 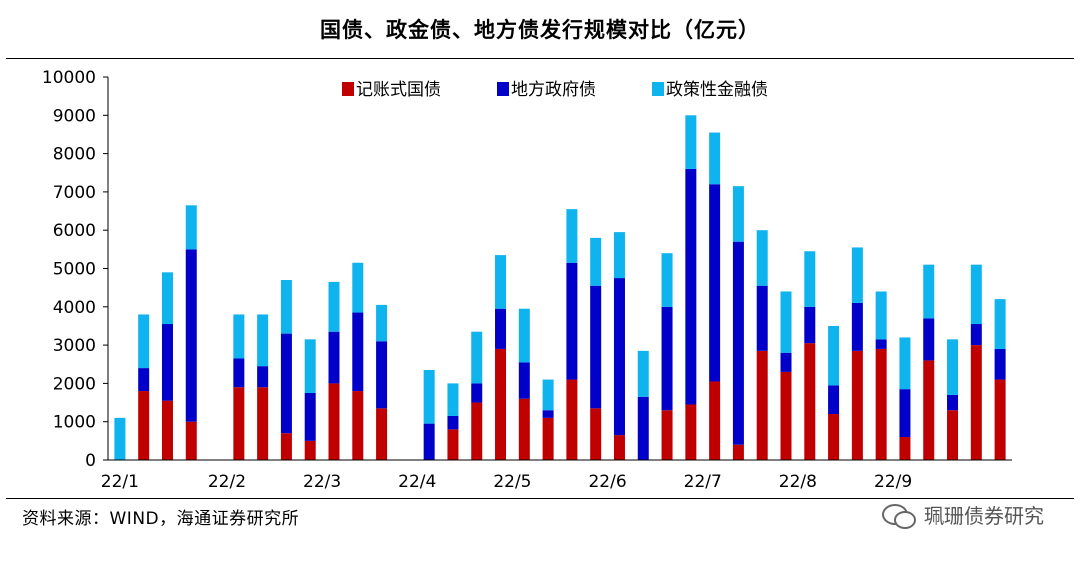 I want to click on x-tick-label: 22/1, so click(x=120, y=482).